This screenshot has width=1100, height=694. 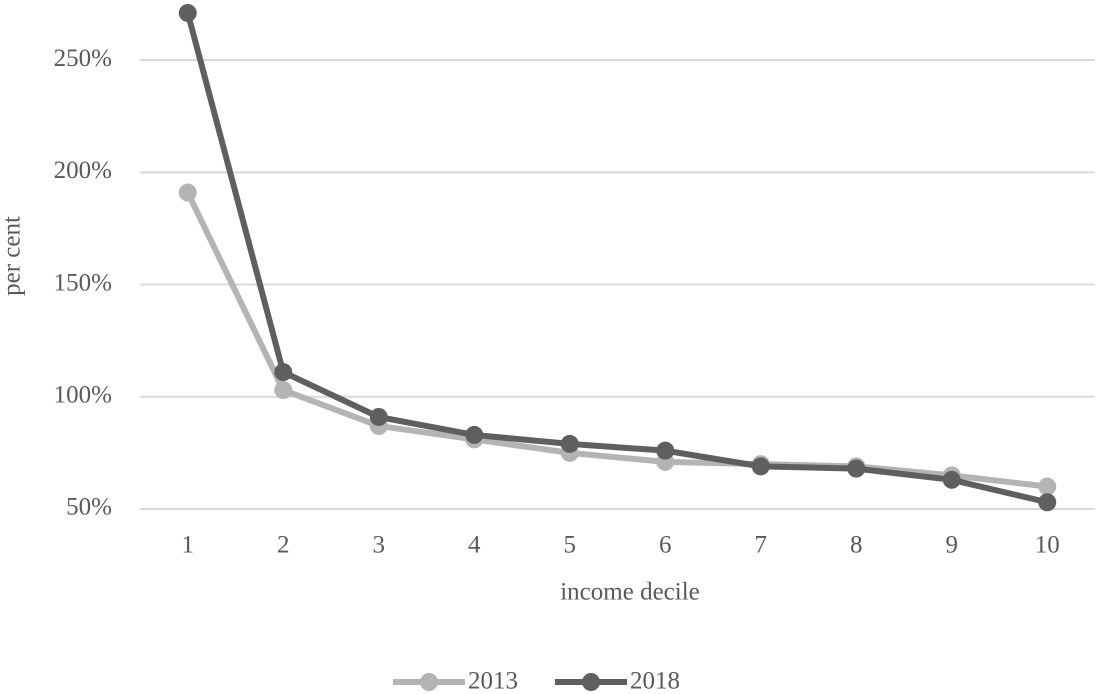 What do you see at coordinates (655, 681) in the screenshot?
I see `legend-label: 2018` at bounding box center [655, 681].